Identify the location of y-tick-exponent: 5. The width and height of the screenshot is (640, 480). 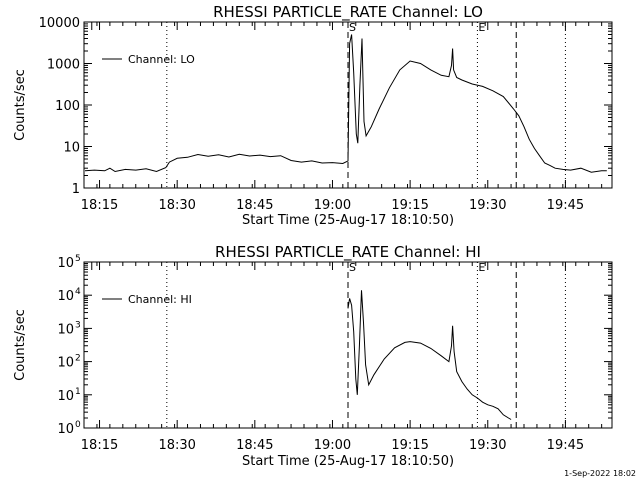
(78, 259).